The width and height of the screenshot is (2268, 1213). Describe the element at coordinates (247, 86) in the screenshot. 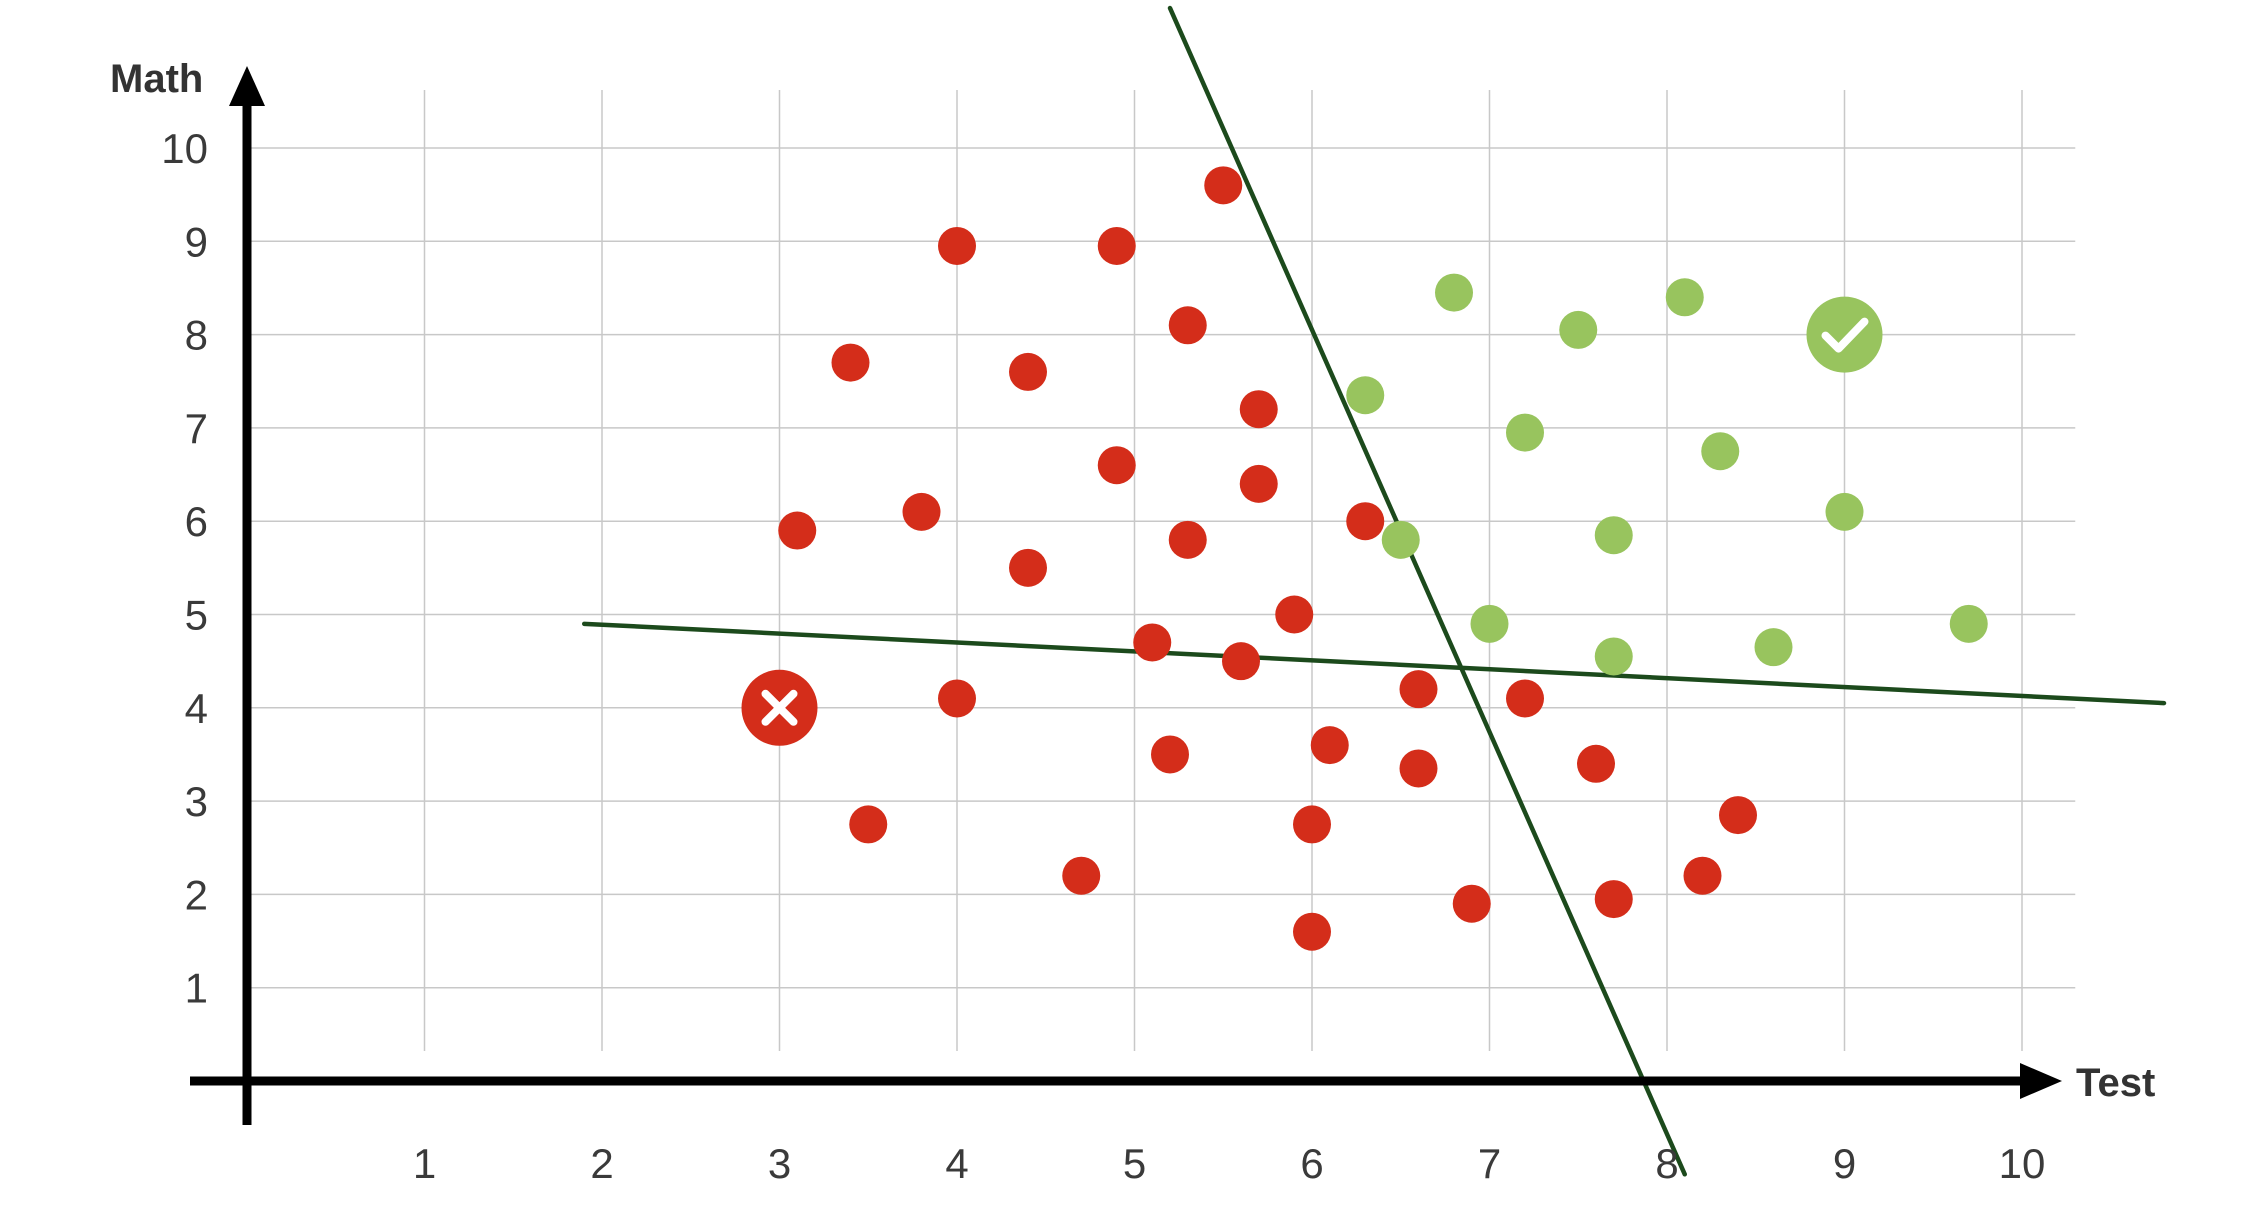

I see `y-axis-arrow-icon` at that location.